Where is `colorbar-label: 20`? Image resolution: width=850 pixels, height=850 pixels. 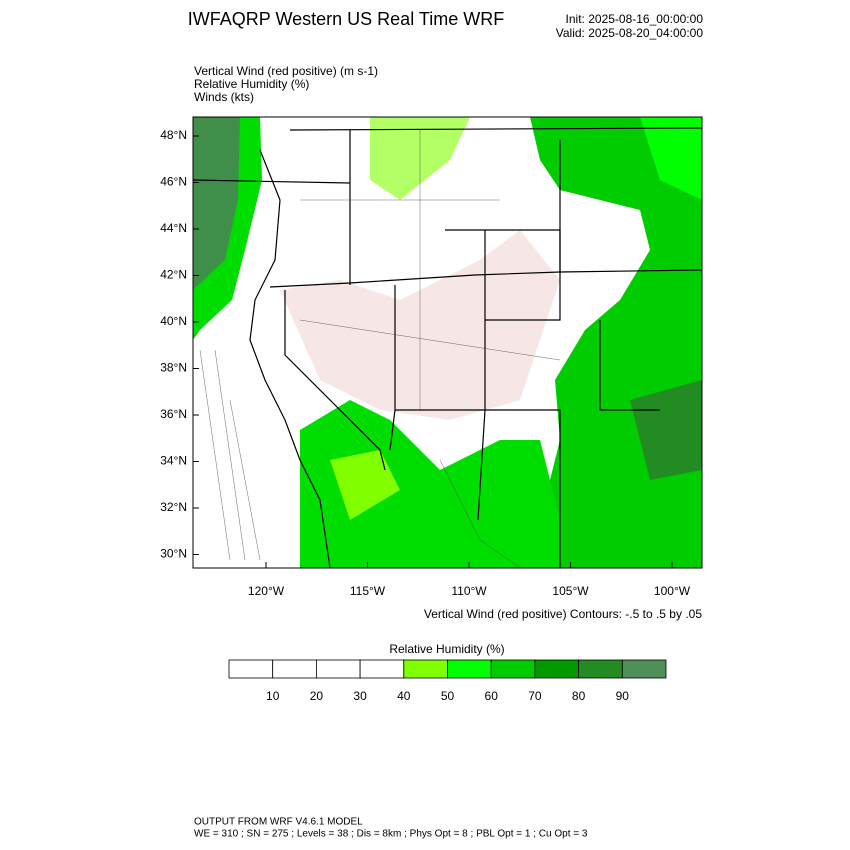 colorbar-label: 20 is located at coordinates (317, 696).